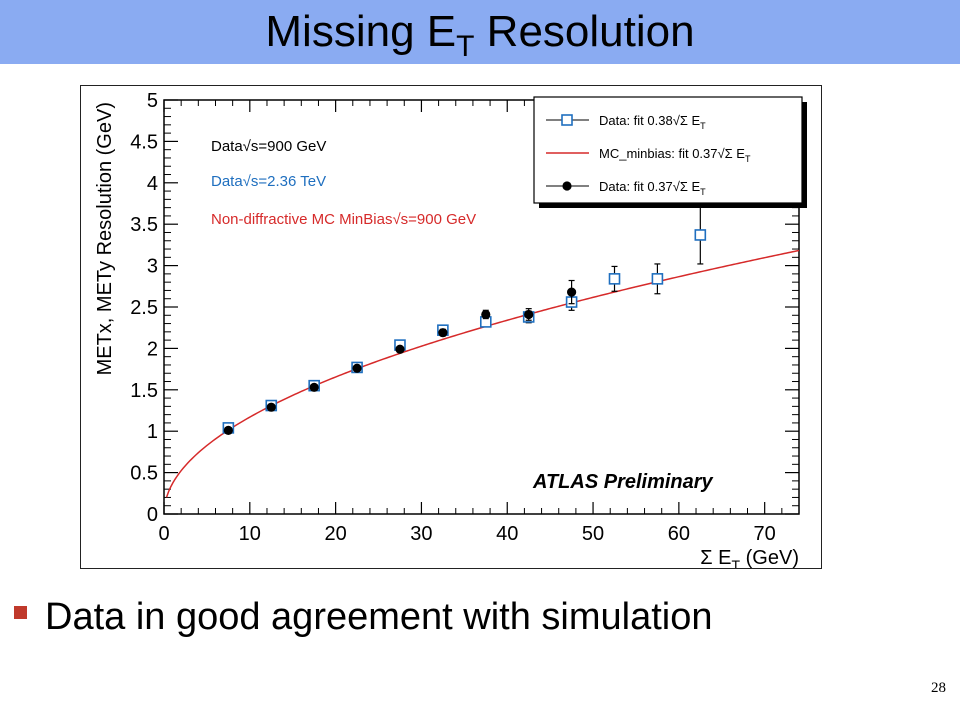 The height and width of the screenshot is (720, 960). What do you see at coordinates (593, 534) in the screenshot?
I see `x-tick-label: 50` at bounding box center [593, 534].